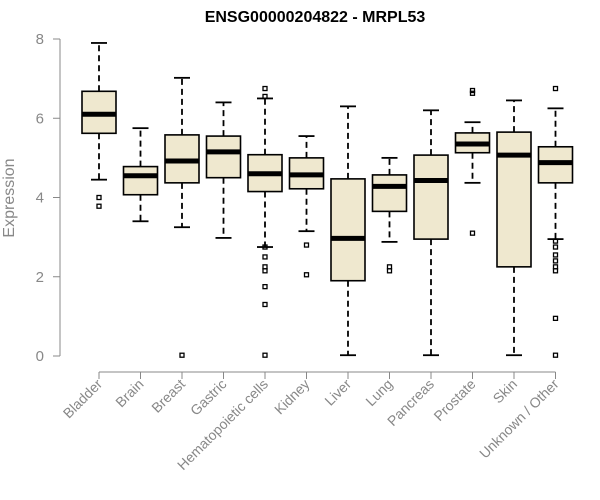  I want to click on y-tick-label: 8, so click(40, 39).